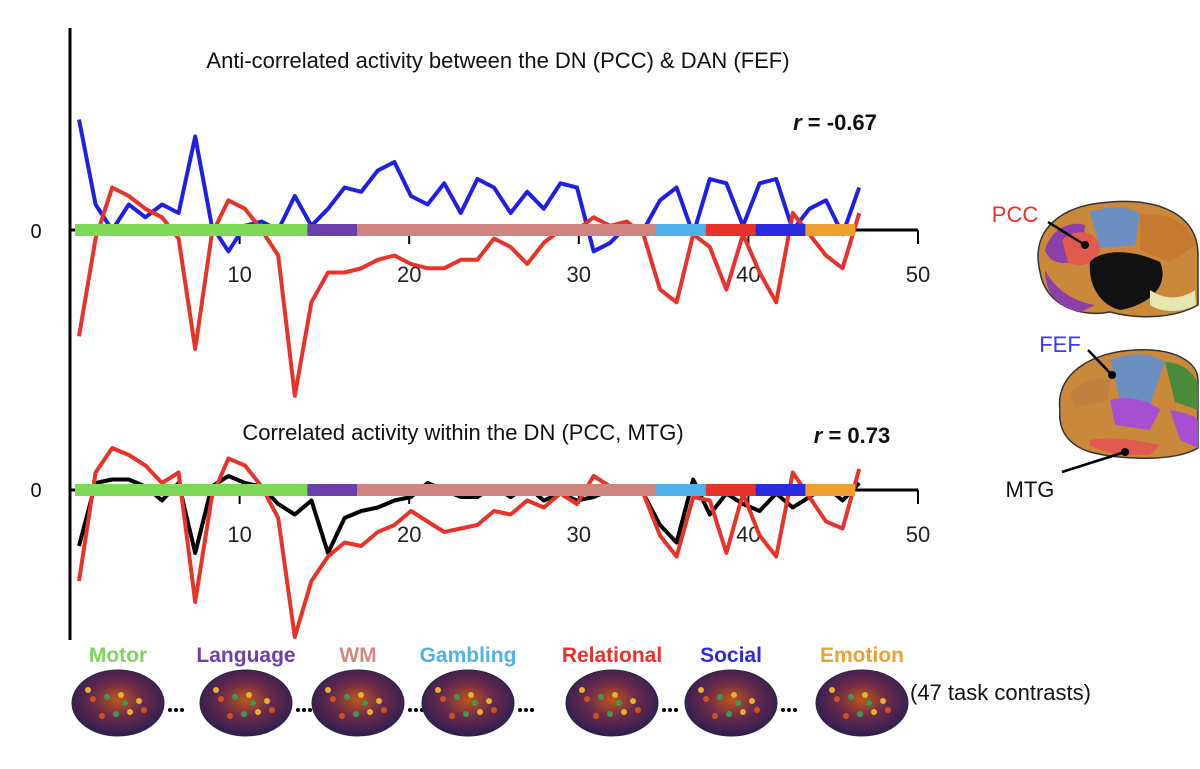 The height and width of the screenshot is (769, 1200). I want to click on x-tick-label-bottom: 30, so click(579, 534).